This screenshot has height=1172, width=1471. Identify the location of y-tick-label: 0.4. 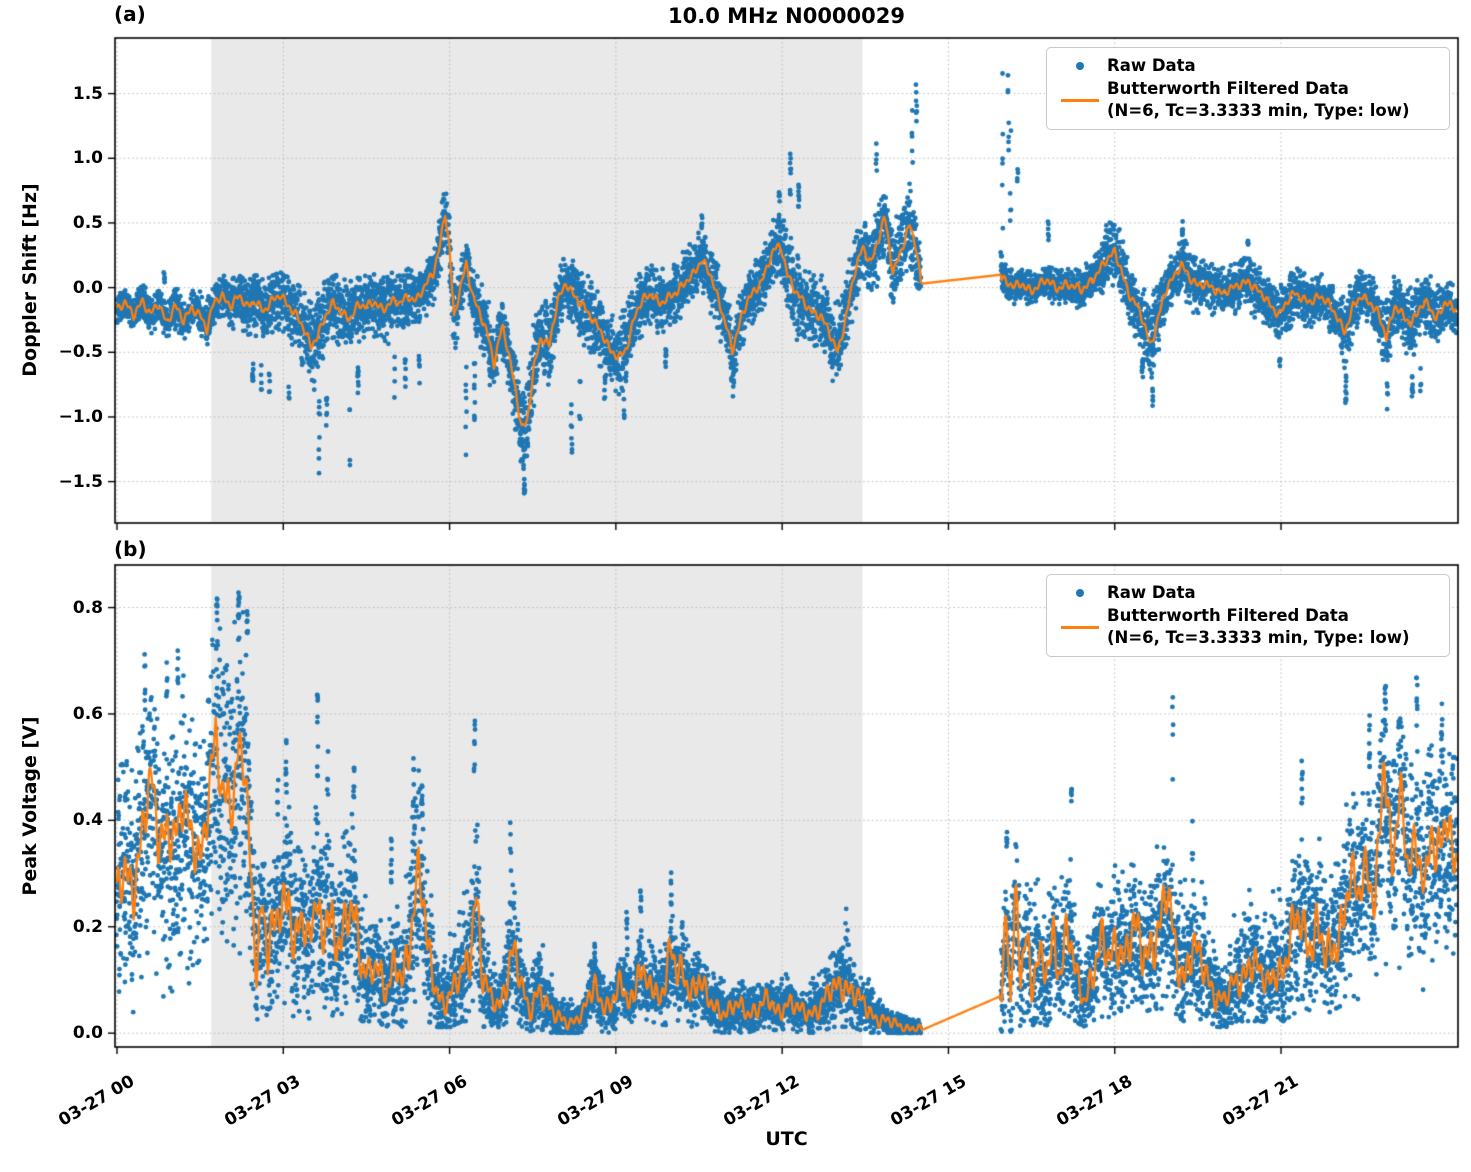
(87, 820).